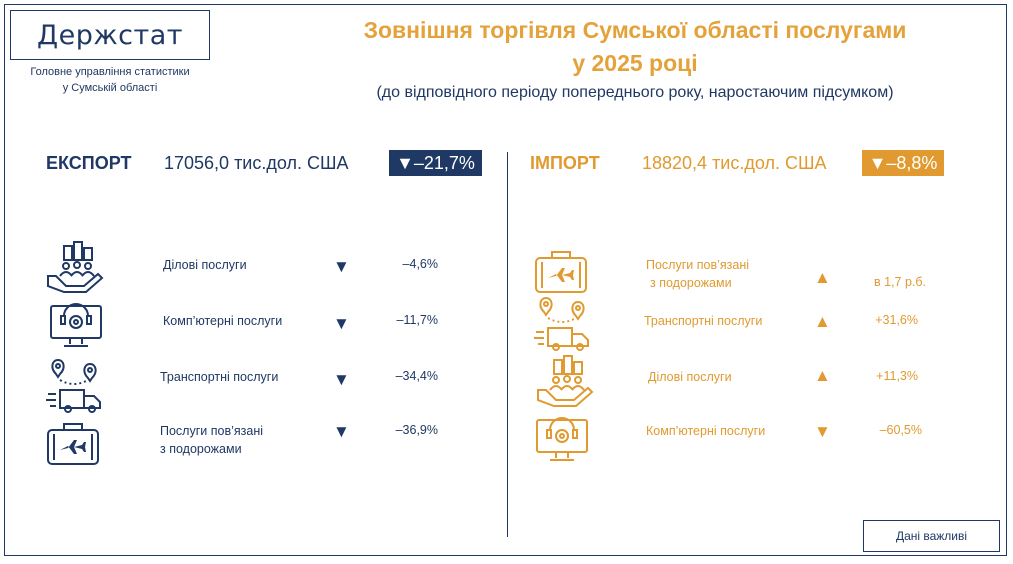 This screenshot has height=564, width=1013. I want to click on org-line-2: у Сумській області, so click(110, 88).